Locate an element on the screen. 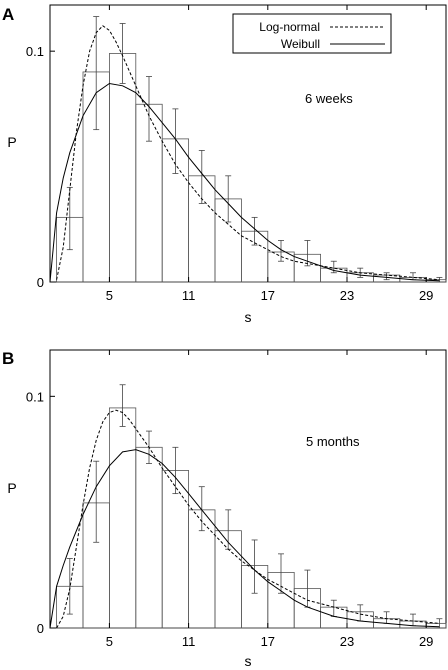 The image size is (448, 670). legend: Log-normal Weibull is located at coordinates (312, 33).